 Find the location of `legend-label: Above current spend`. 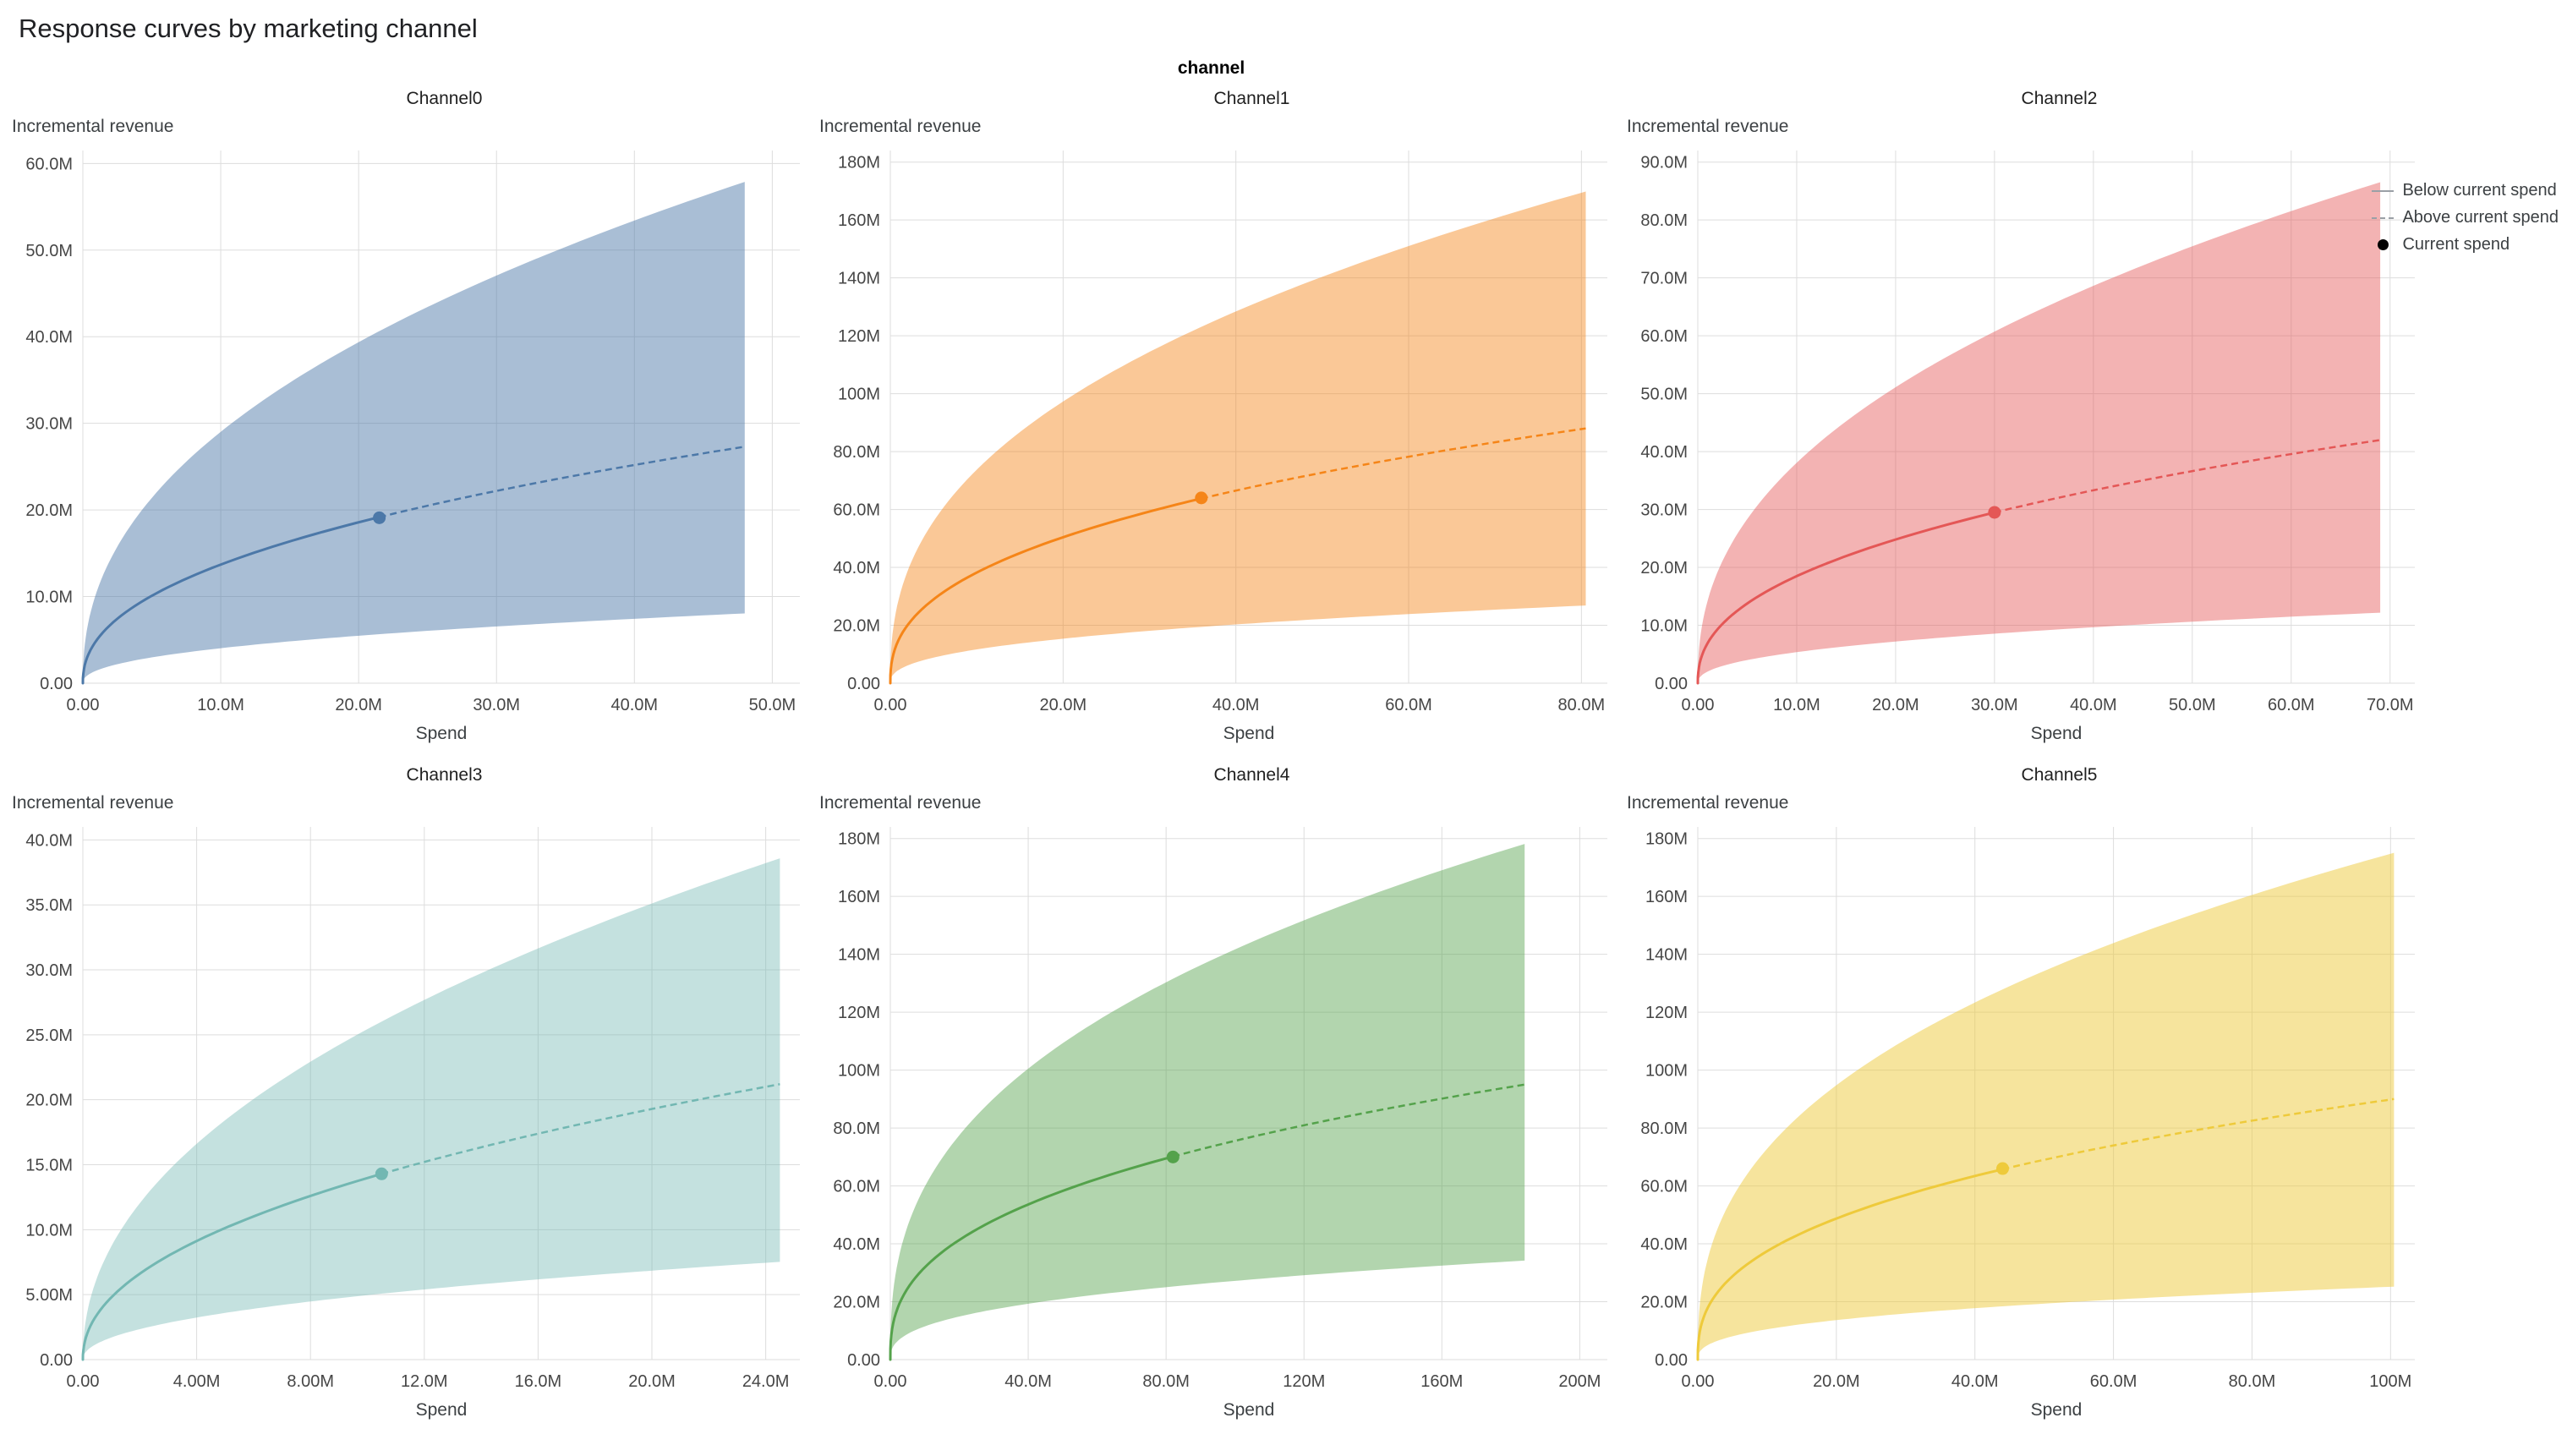

legend-label: Above current spend is located at coordinates (2480, 217).